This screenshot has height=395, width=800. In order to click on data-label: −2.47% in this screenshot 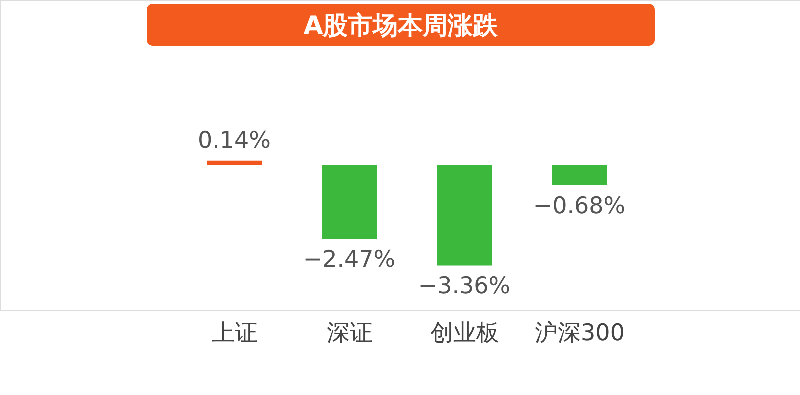, I will do `click(349, 260)`.